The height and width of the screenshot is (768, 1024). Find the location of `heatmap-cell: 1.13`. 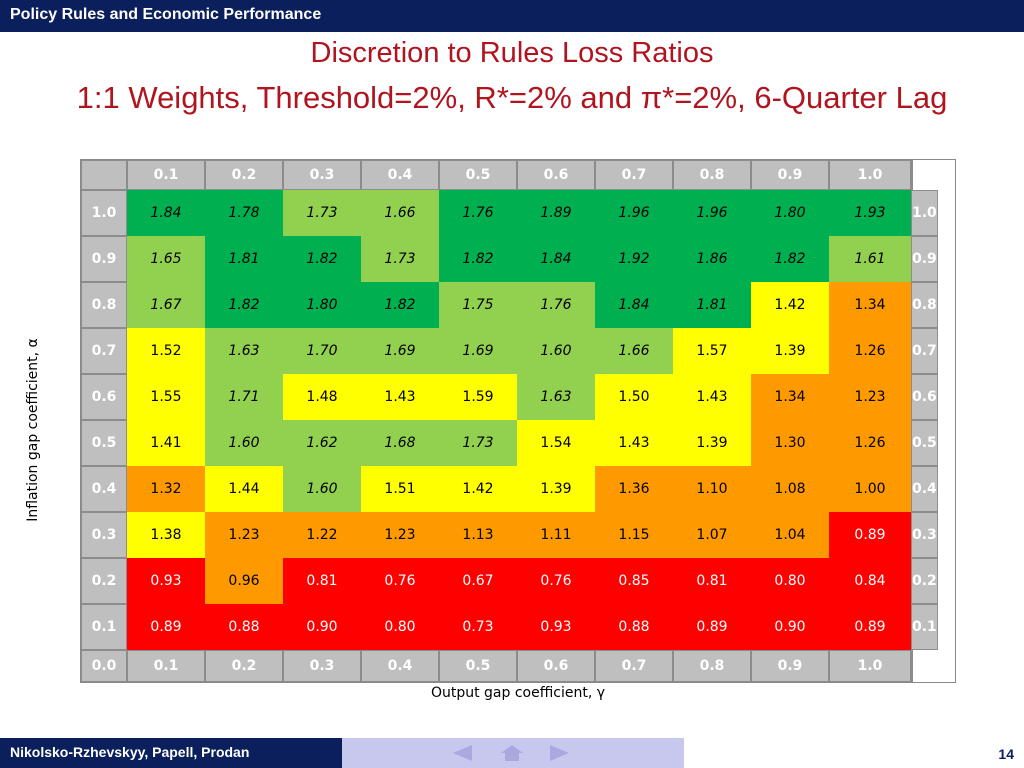

heatmap-cell: 1.13 is located at coordinates (478, 535).